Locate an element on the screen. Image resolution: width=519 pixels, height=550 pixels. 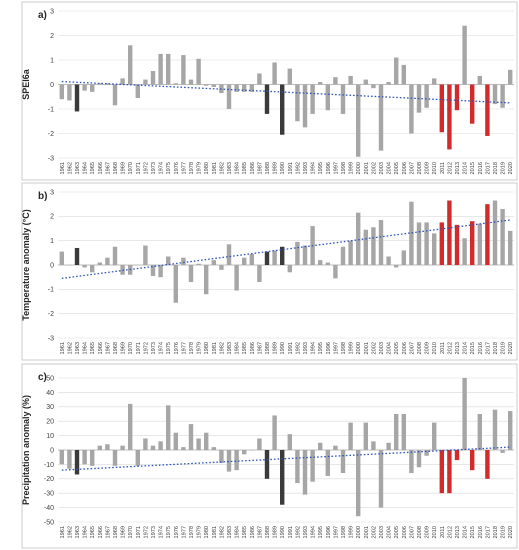
bar-1996 is located at coordinates (328, 463).